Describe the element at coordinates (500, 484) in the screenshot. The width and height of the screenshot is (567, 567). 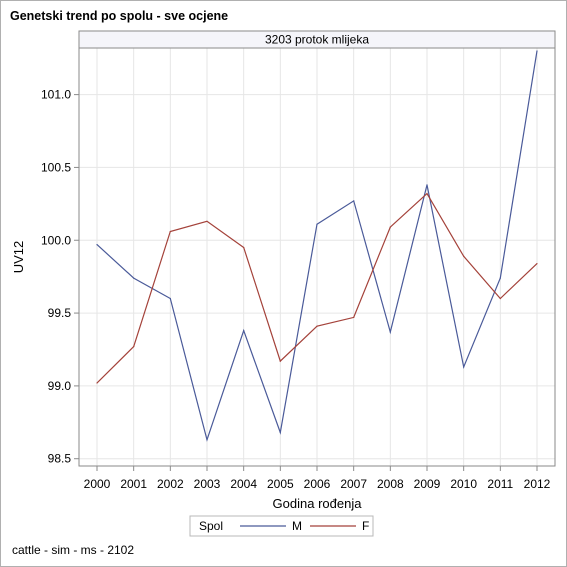
I see `x-tick-label: 2011` at that location.